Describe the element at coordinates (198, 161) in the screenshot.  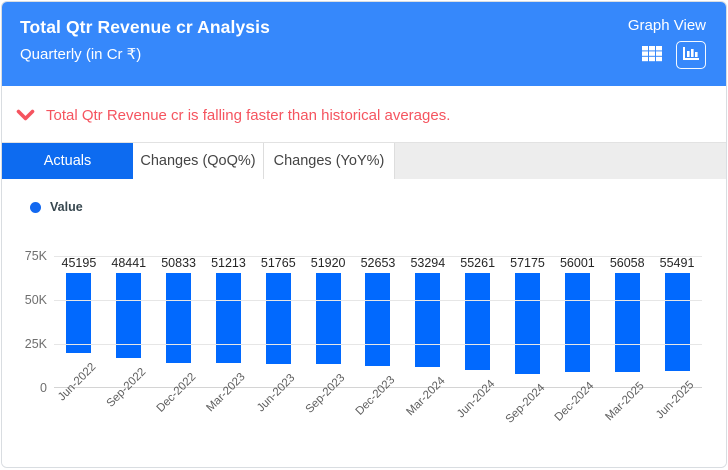
I see `tab-changes-qoq: Changes (QoQ%)` at that location.